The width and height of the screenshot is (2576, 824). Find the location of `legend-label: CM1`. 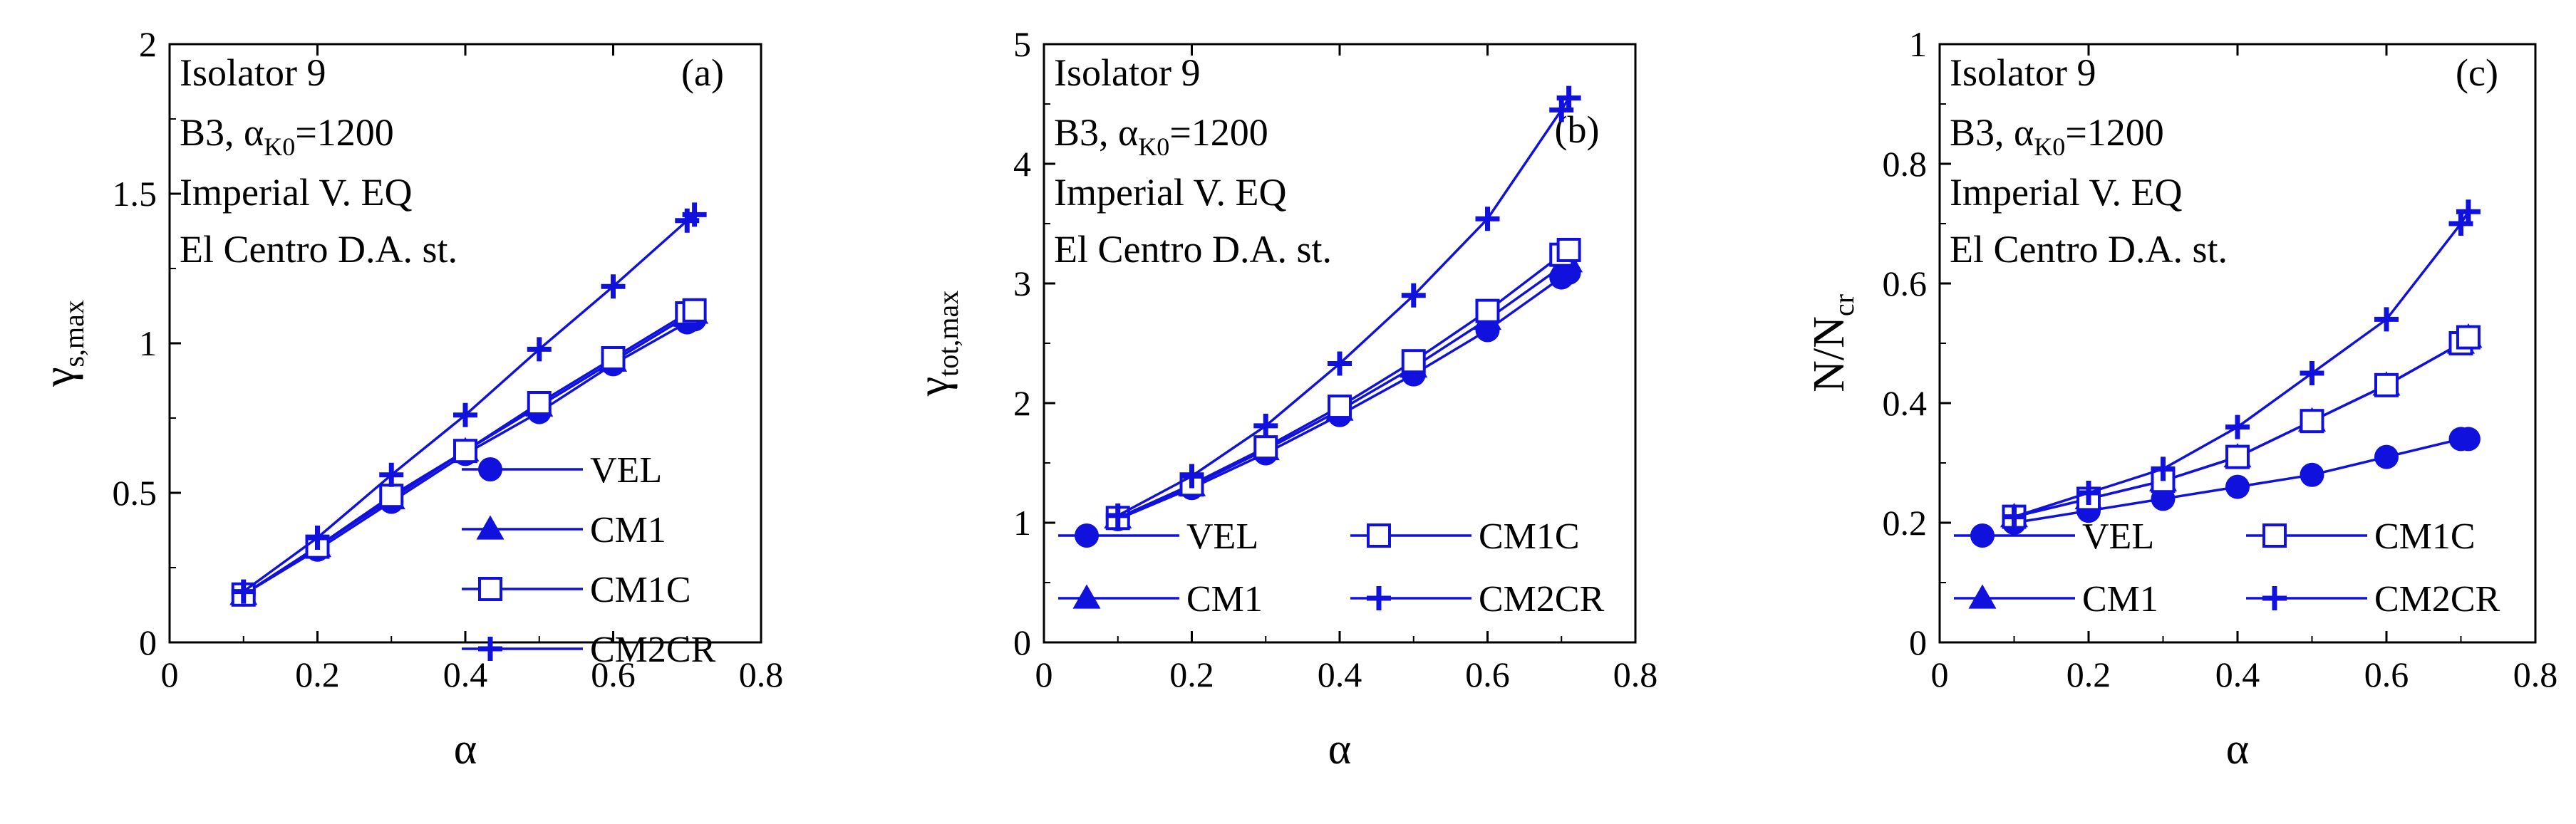

legend-label: CM1 is located at coordinates (2120, 599).